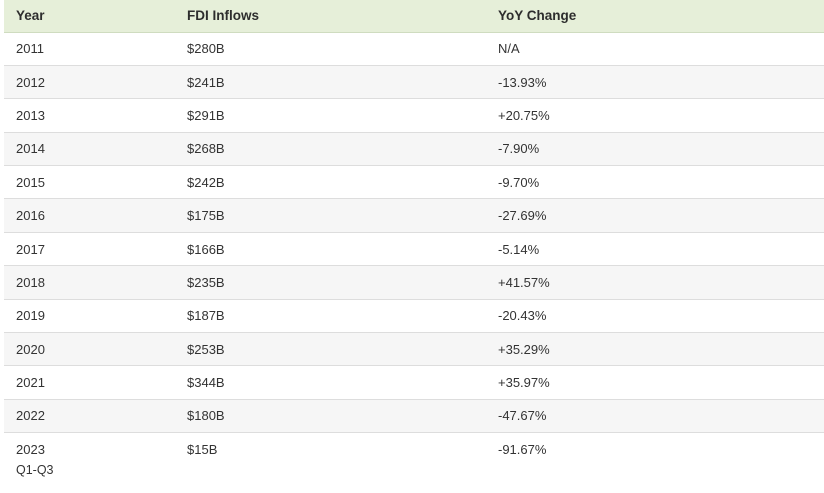 Image resolution: width=824 pixels, height=493 pixels. I want to click on cell-yoy-change: -7.90%, so click(655, 149).